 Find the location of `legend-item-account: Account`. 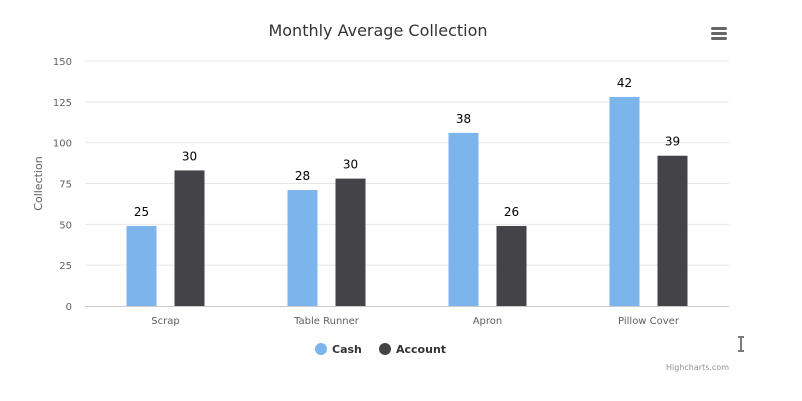

legend-item-account: Account is located at coordinates (412, 349).